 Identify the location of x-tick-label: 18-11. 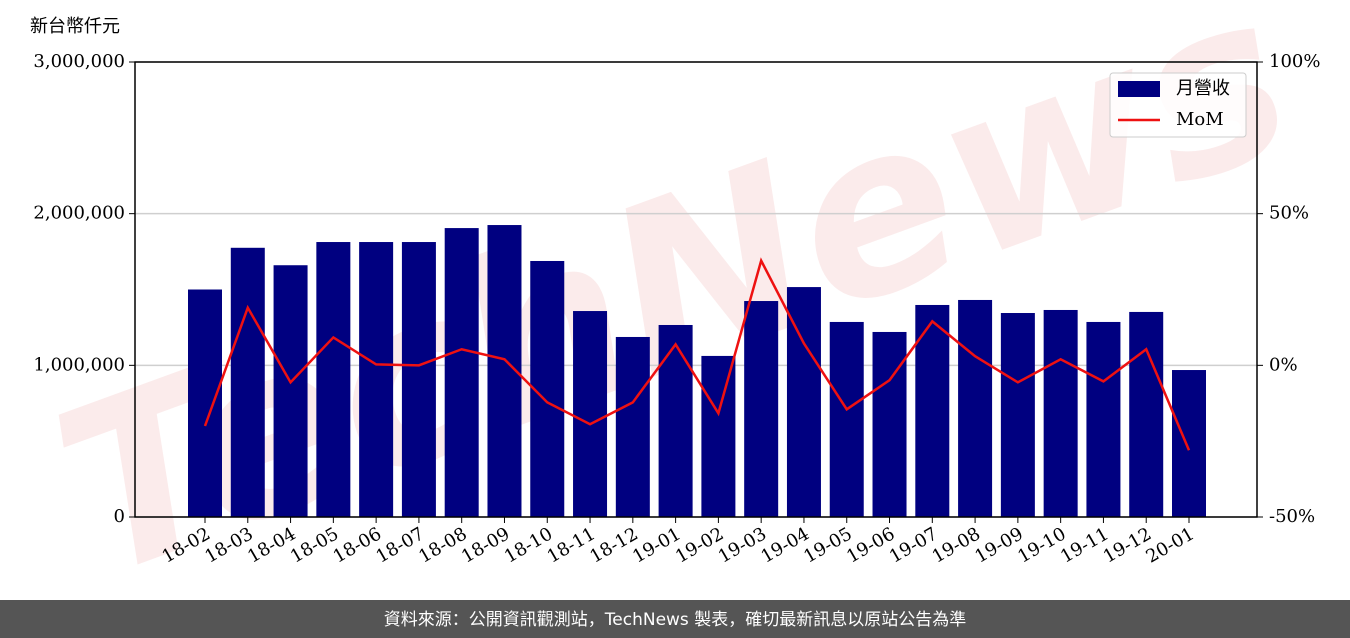
(571, 545).